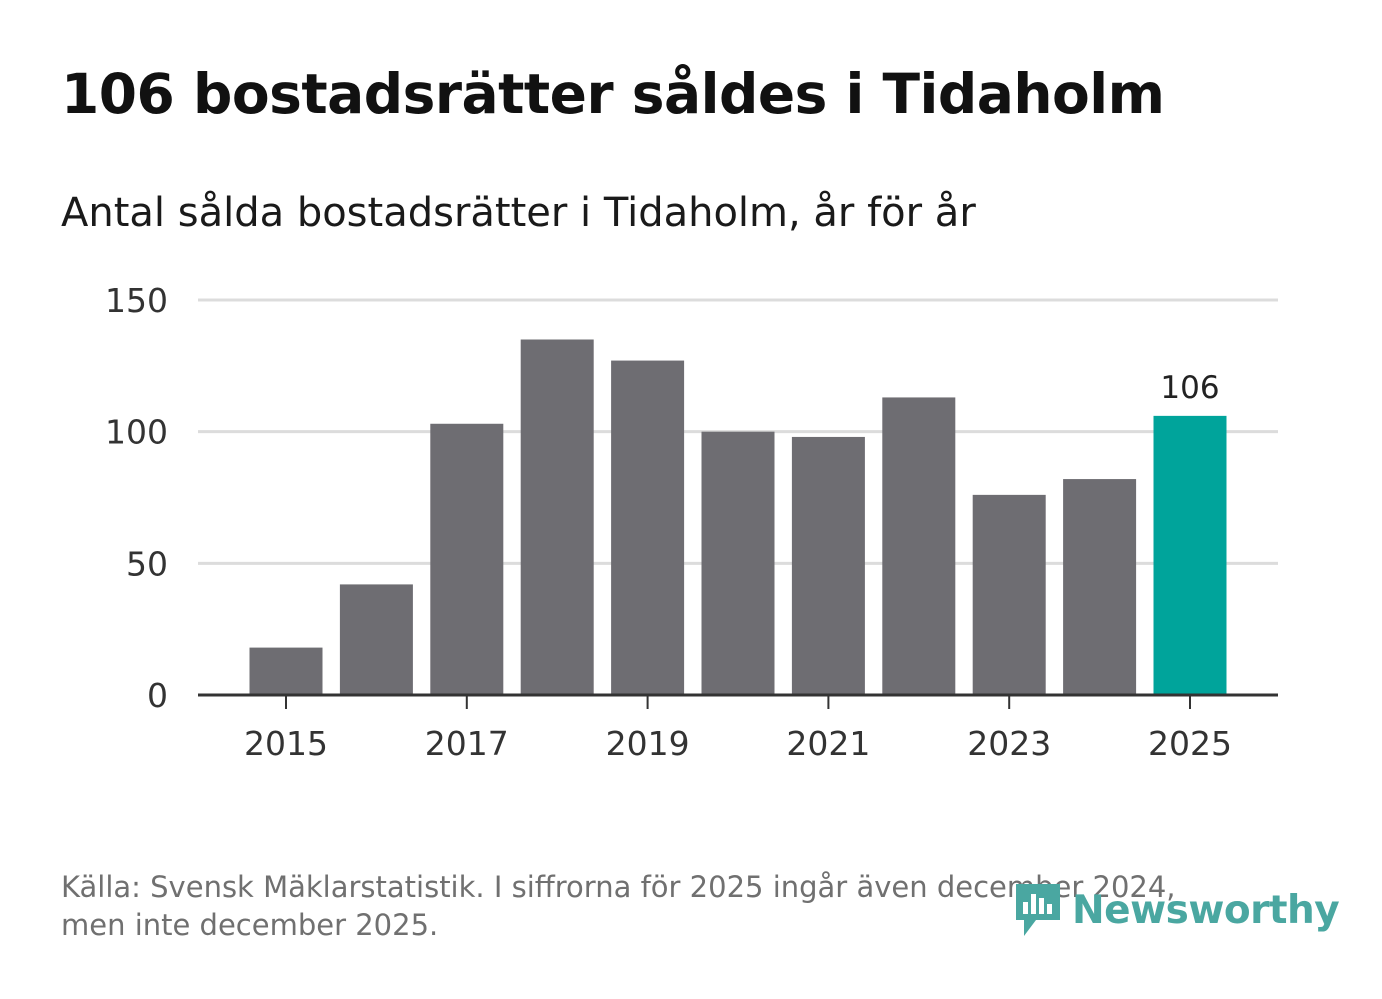  I want to click on bar-2020, so click(738, 563).